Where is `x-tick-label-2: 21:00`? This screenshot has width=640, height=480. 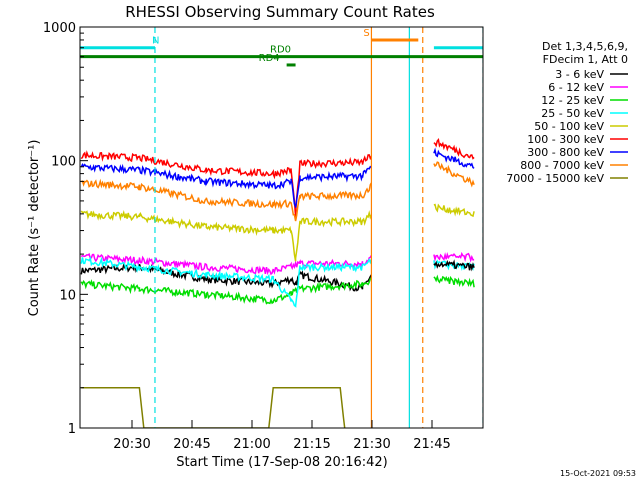
x-tick-label-2: 21:00 is located at coordinates (251, 444).